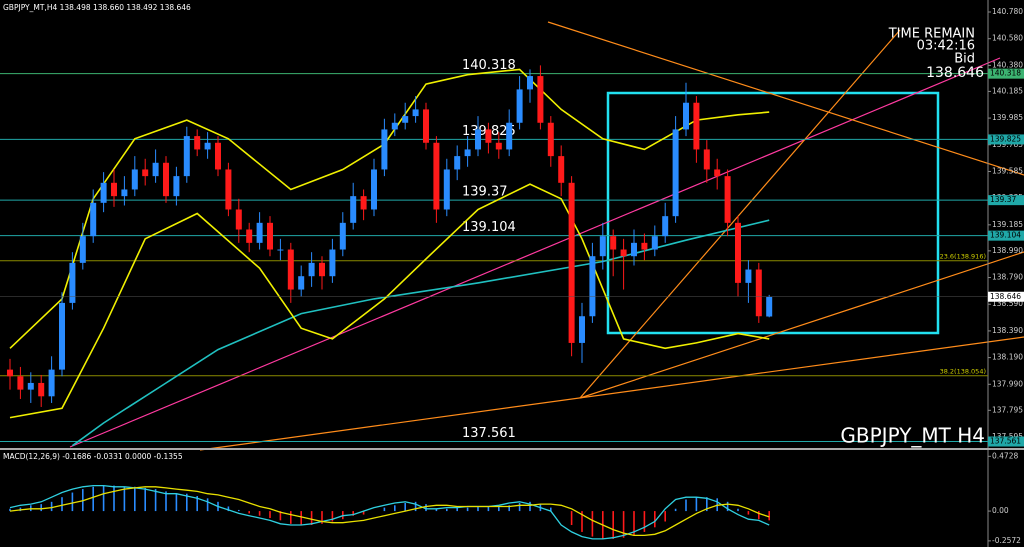 Image resolution: width=1024 pixels, height=547 pixels. What do you see at coordinates (489, 227) in the screenshot?
I see `level-label: 139.104` at bounding box center [489, 227].